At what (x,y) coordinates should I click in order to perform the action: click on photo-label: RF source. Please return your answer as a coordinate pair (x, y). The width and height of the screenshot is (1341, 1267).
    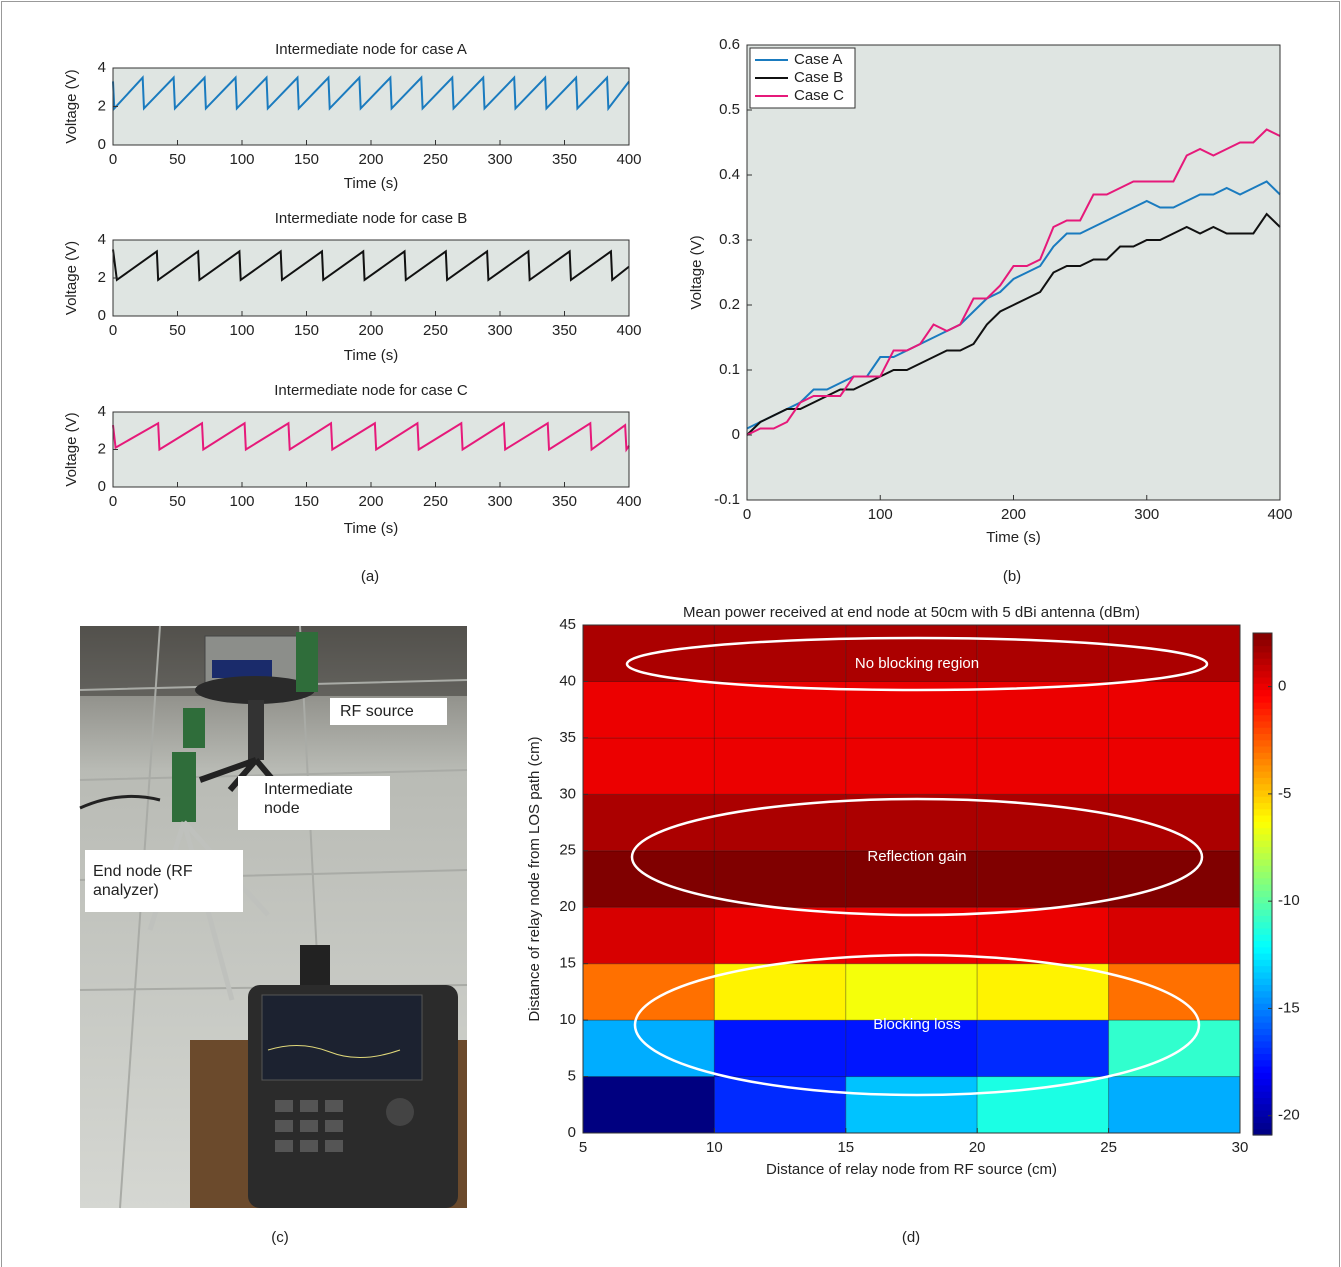
    Looking at the image, I should click on (388, 711).